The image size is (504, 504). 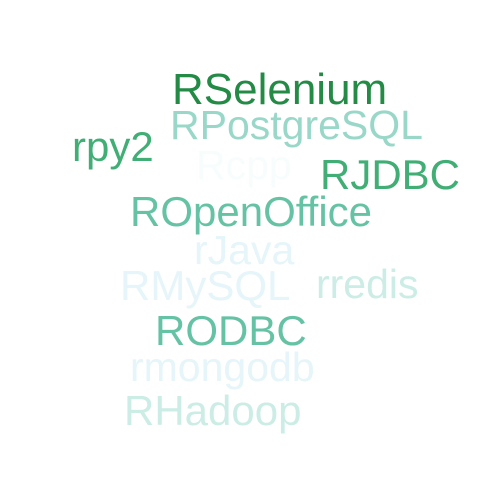 I want to click on word-rcpp: Rcpp, so click(x=244, y=165).